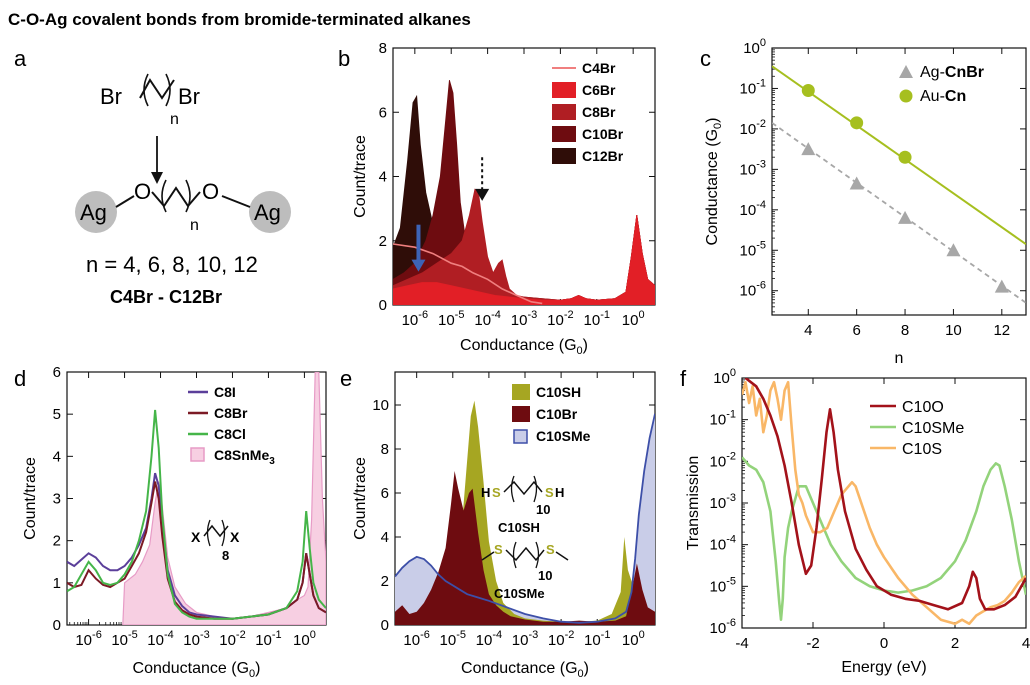 This screenshot has height=685, width=1030. I want to click on plot-area-c, so click(899, 184).